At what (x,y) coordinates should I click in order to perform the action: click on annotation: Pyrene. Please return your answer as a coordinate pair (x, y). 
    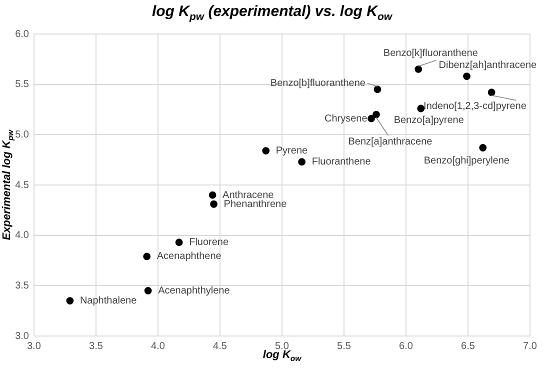
    Looking at the image, I should click on (292, 151).